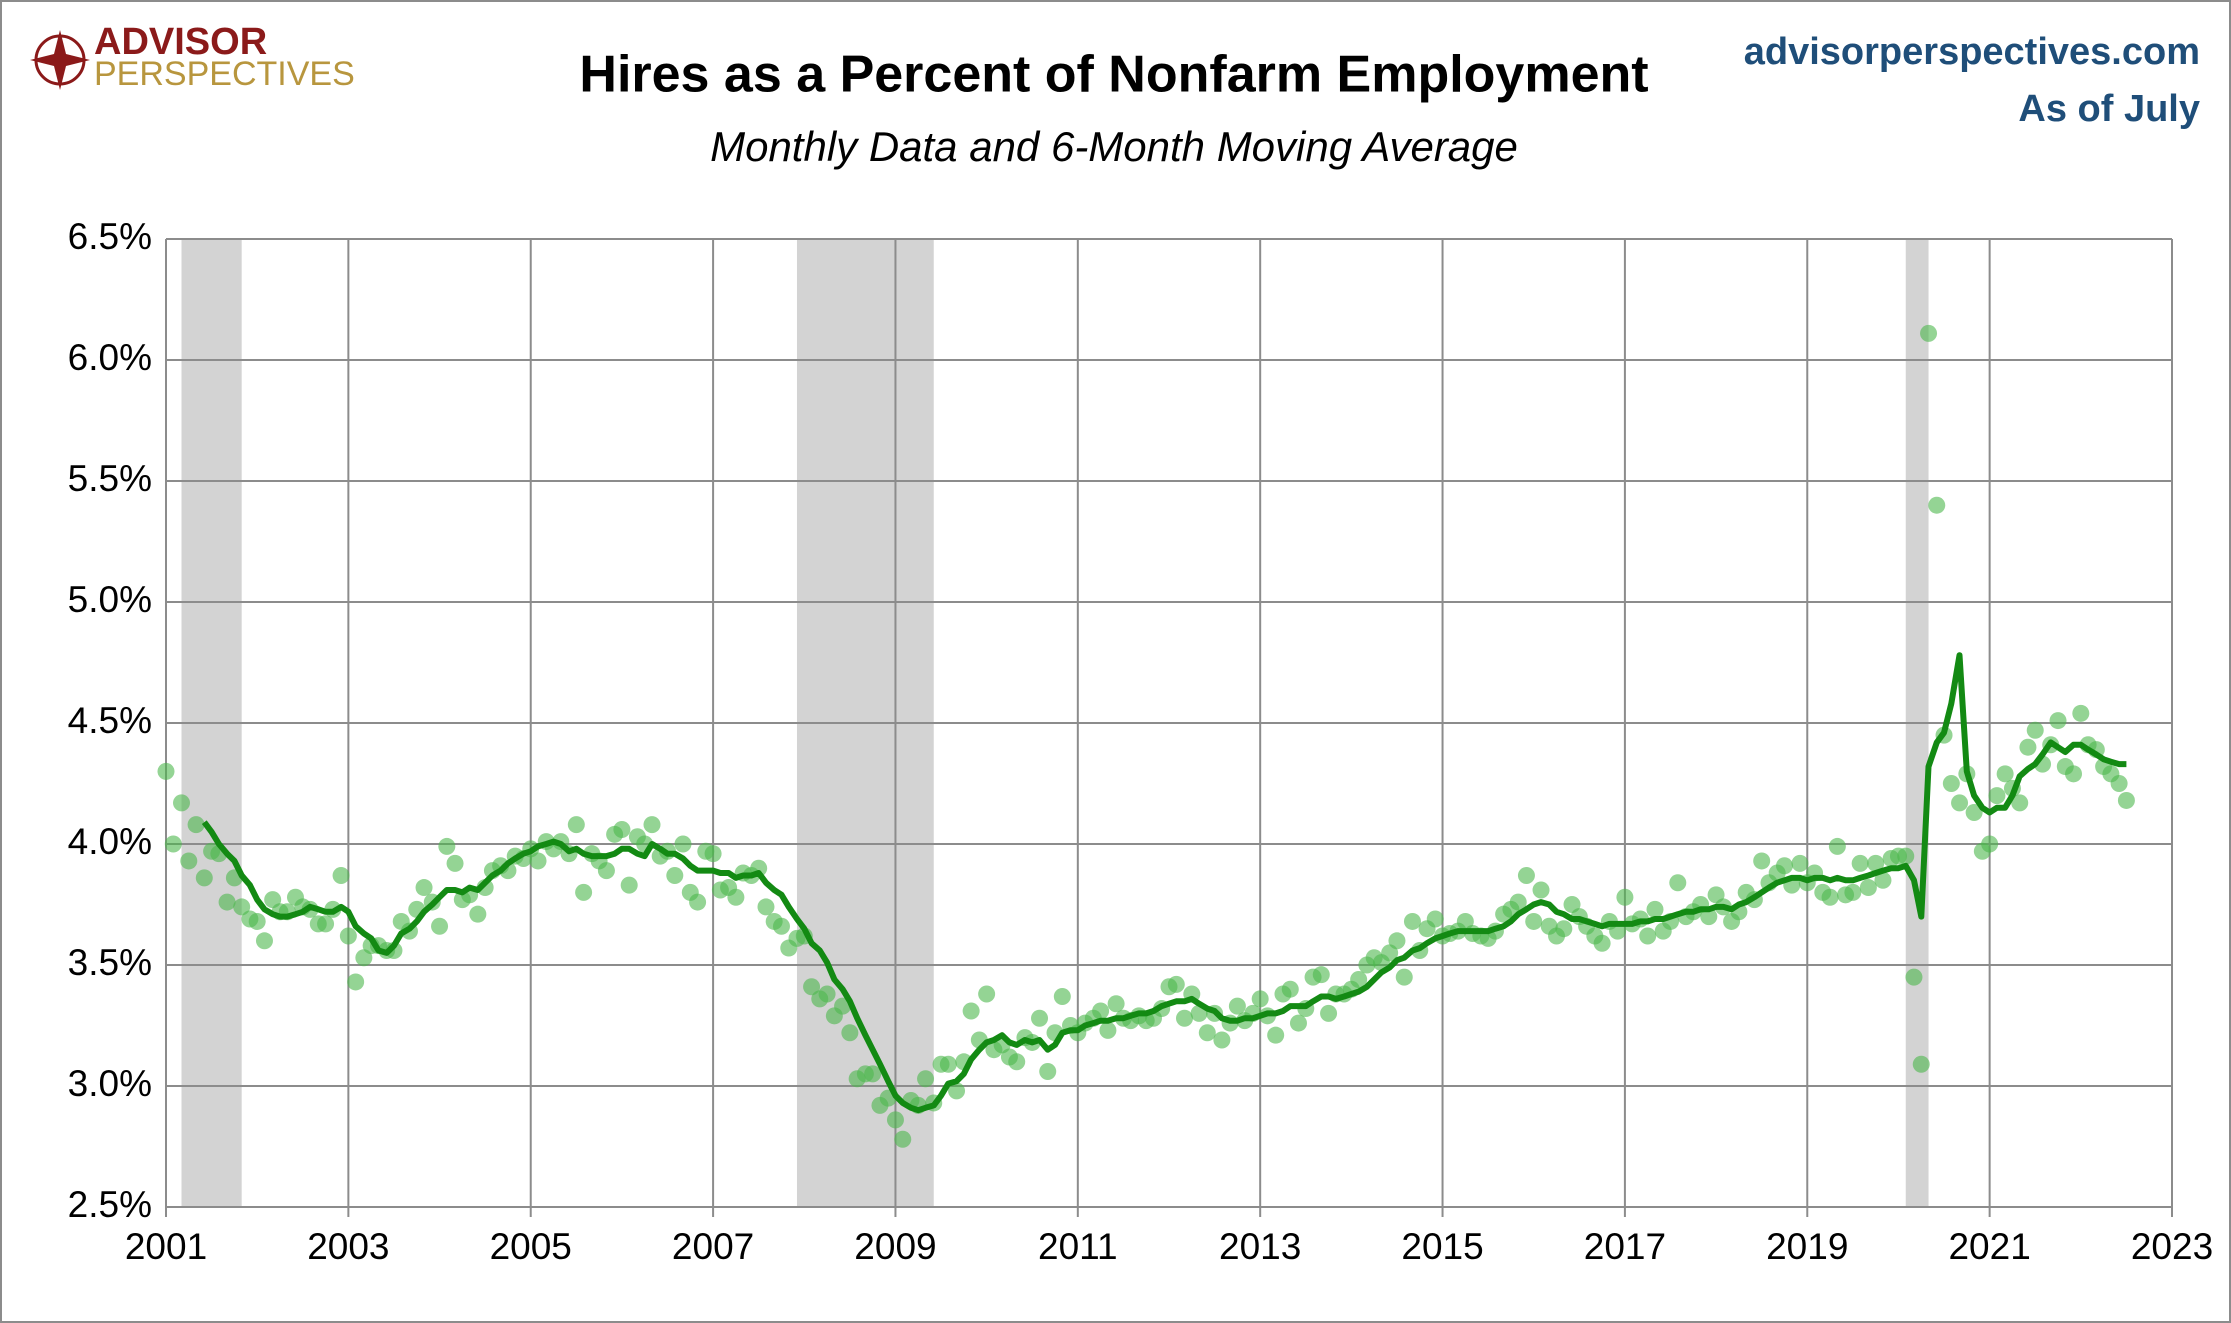 Image resolution: width=2231 pixels, height=1323 pixels. Describe the element at coordinates (180, 42) in the screenshot. I see `logo-text: ADVISOR` at that location.